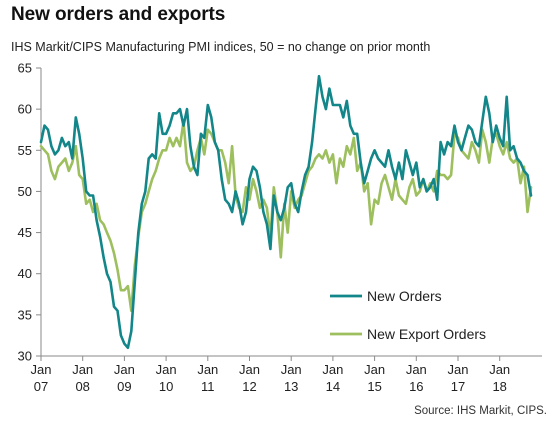 This screenshot has height=432, width=557. What do you see at coordinates (25, 68) in the screenshot?
I see `y-tick-label: 65` at bounding box center [25, 68].